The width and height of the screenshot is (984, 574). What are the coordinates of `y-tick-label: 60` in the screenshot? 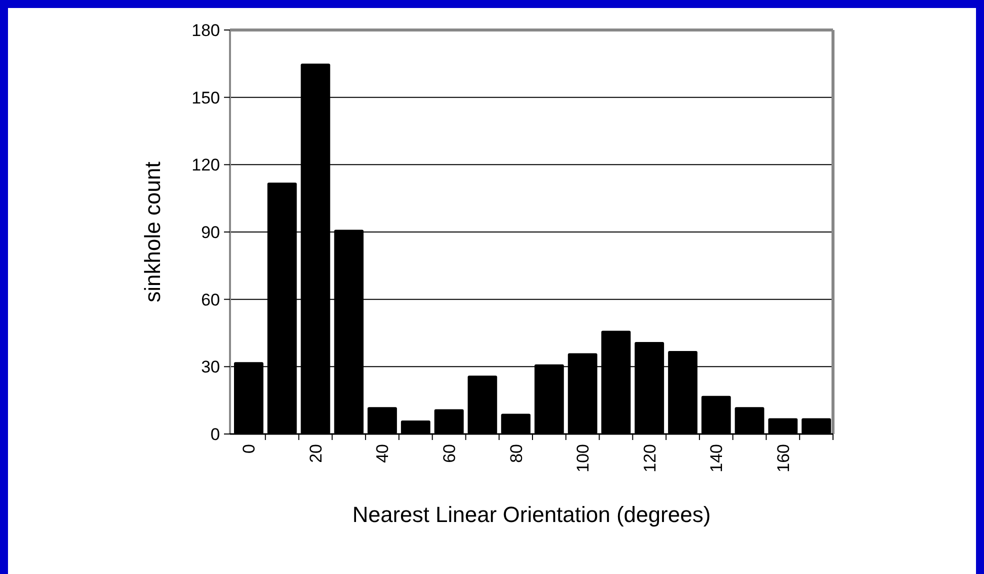 It's located at (210, 300).